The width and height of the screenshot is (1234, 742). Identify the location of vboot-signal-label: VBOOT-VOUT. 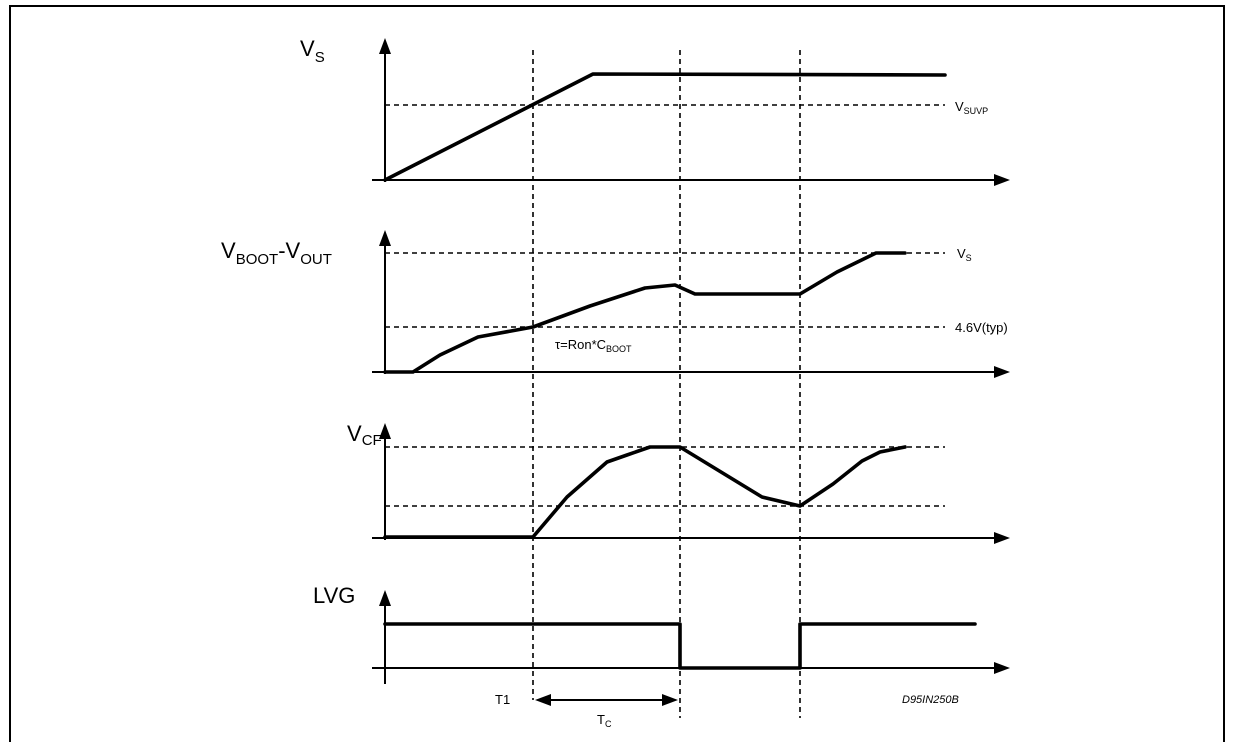
(276, 253).